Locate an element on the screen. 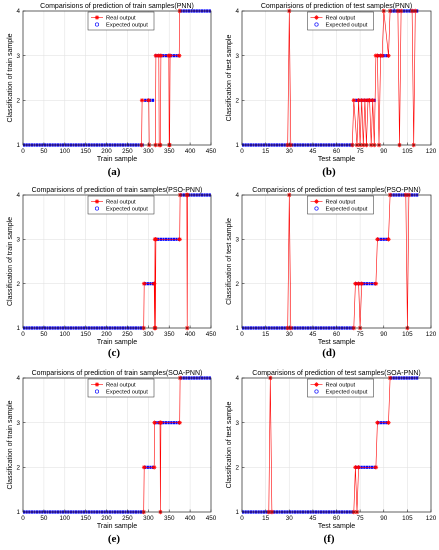  x-axis-label: Train sample is located at coordinates (117, 526).